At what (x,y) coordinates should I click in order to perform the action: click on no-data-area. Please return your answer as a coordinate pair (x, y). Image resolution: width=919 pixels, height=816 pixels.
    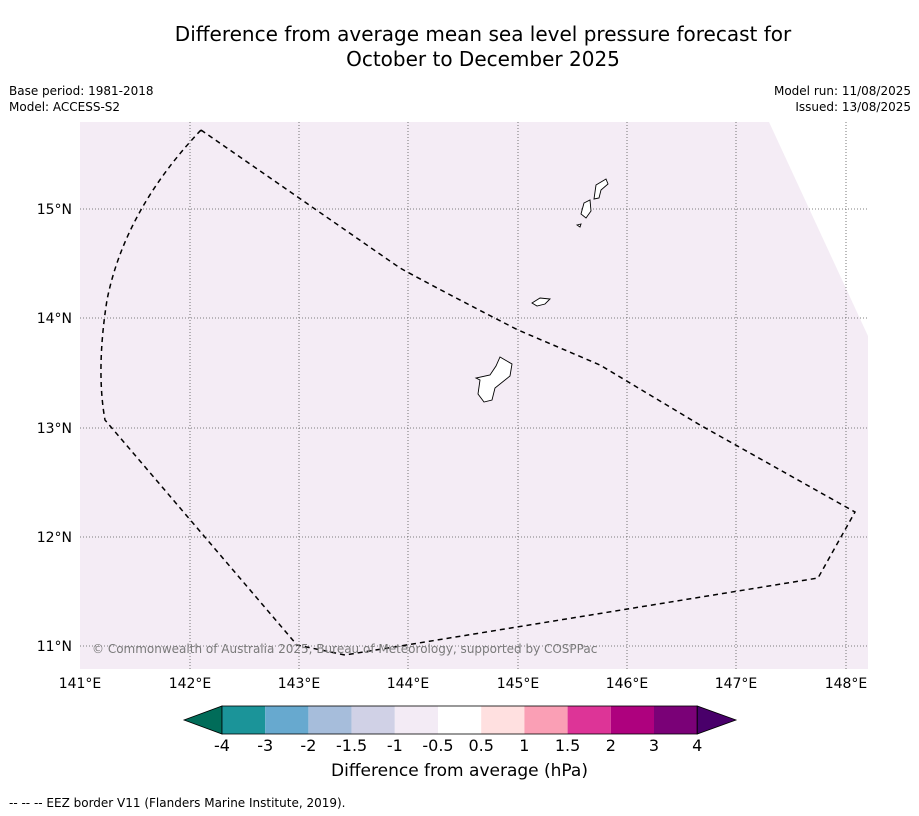
    Looking at the image, I should click on (818, 229).